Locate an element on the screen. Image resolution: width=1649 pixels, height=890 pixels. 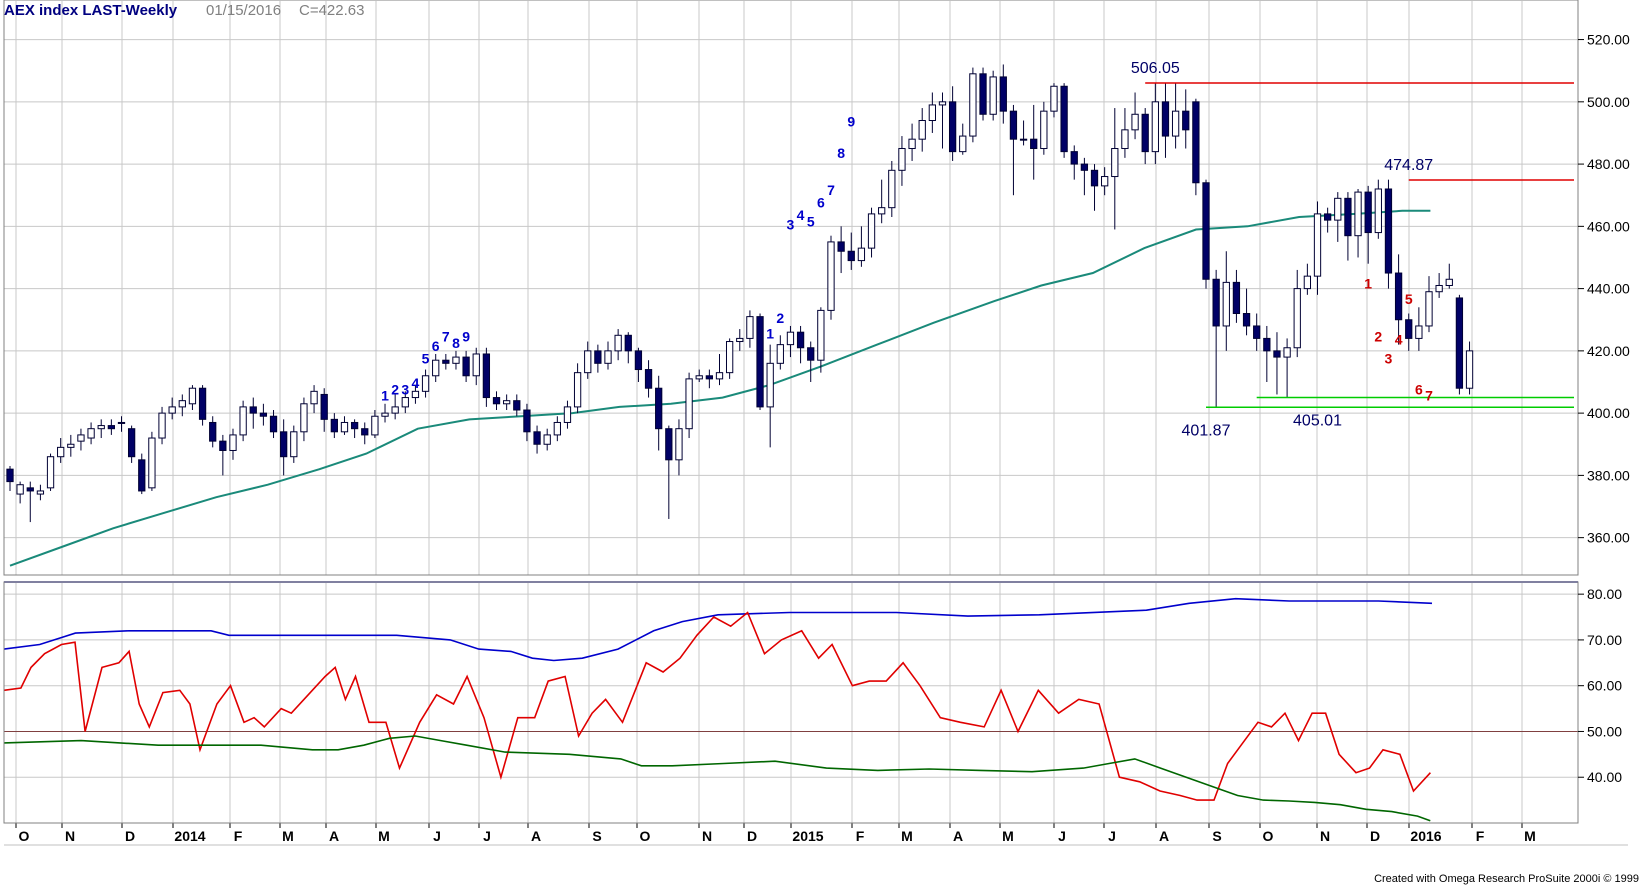
y-tick-label: 520.00 is located at coordinates (1608, 40).